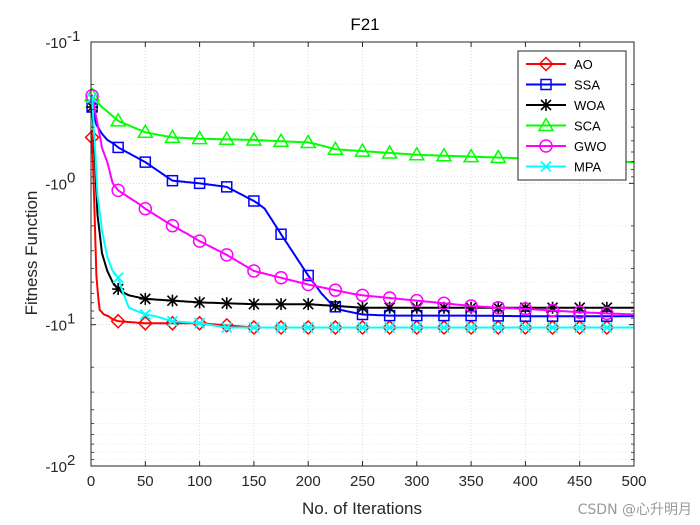 The height and width of the screenshot is (525, 700). What do you see at coordinates (583, 64) in the screenshot?
I see `legend-label: AO` at bounding box center [583, 64].